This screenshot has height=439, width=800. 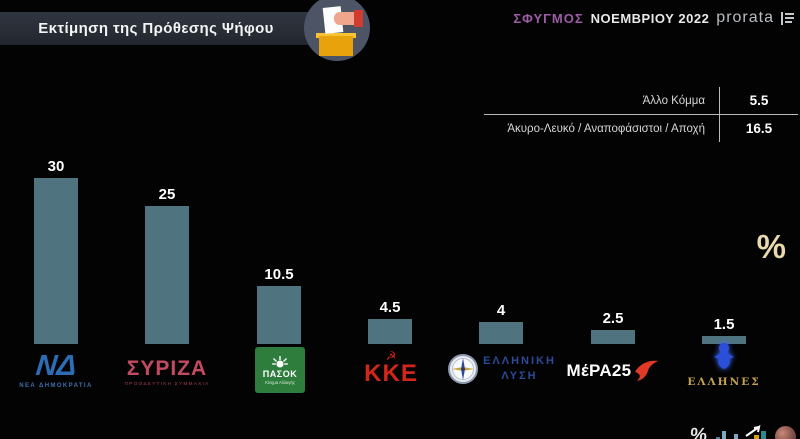 I want to click on nd-wordmark: ΝΔ, so click(x=56, y=366).